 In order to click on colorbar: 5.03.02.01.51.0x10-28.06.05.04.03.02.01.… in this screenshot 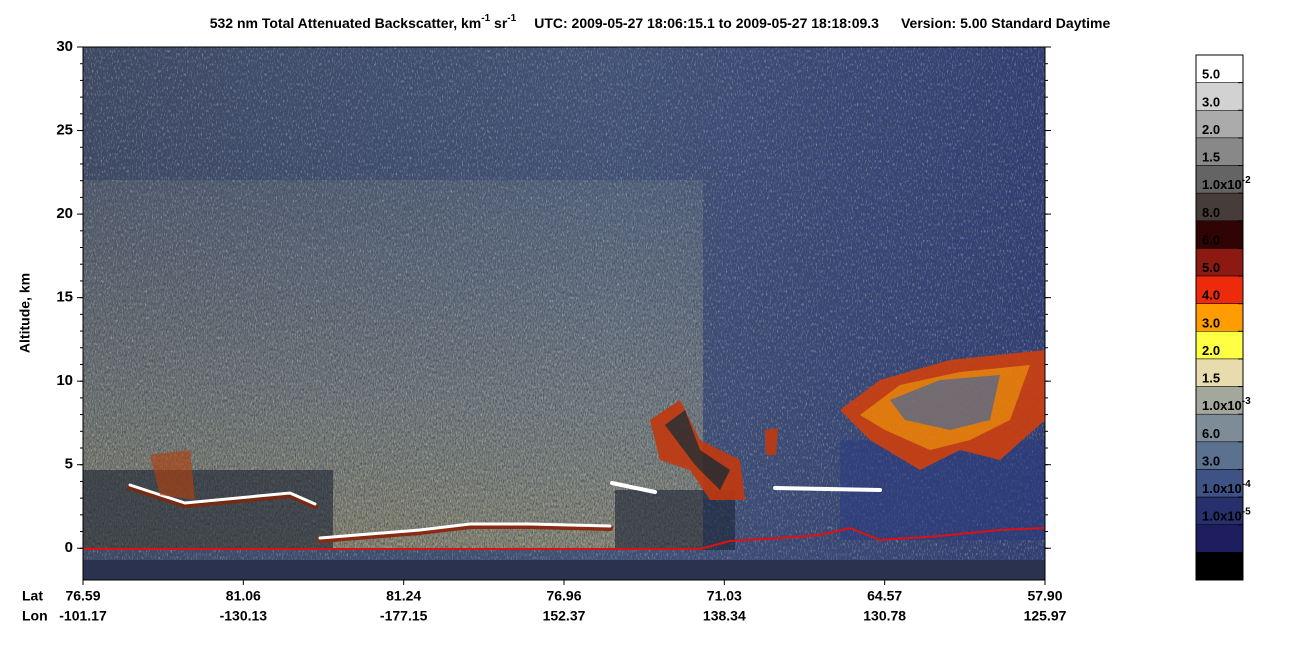, I will do `click(1223, 317)`.